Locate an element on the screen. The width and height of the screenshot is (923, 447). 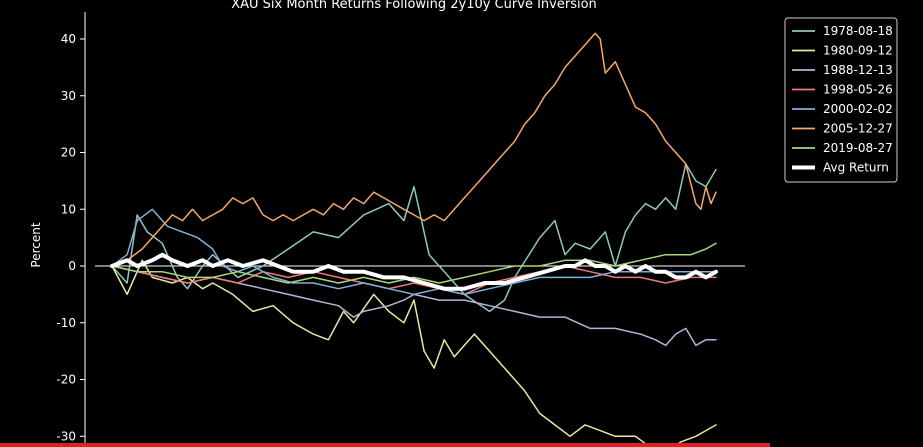
legend-entry: 2019-08-27 is located at coordinates (858, 148).